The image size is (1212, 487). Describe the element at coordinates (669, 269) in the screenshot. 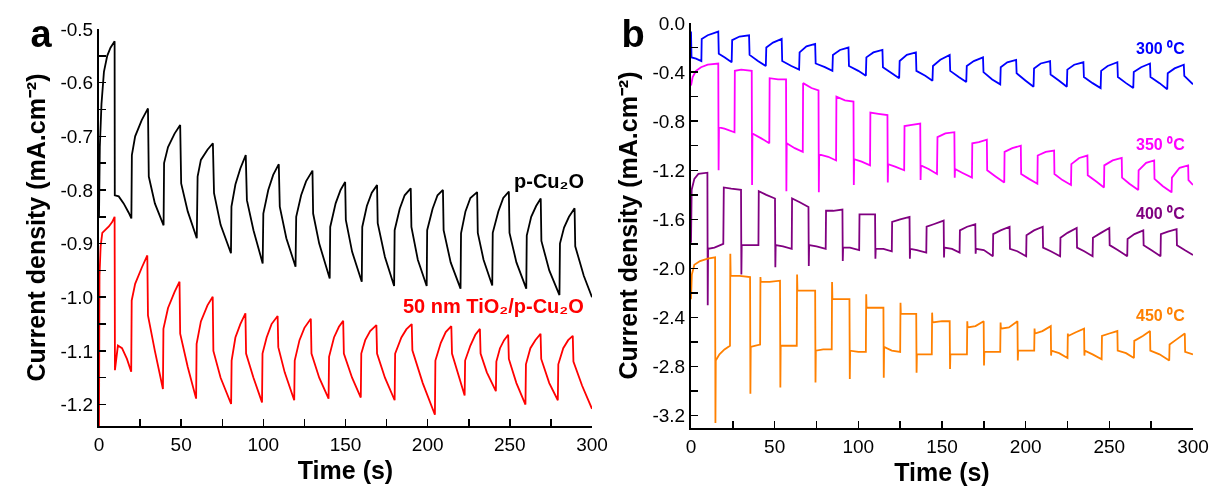

I see `y-tick-label: -2.0` at that location.